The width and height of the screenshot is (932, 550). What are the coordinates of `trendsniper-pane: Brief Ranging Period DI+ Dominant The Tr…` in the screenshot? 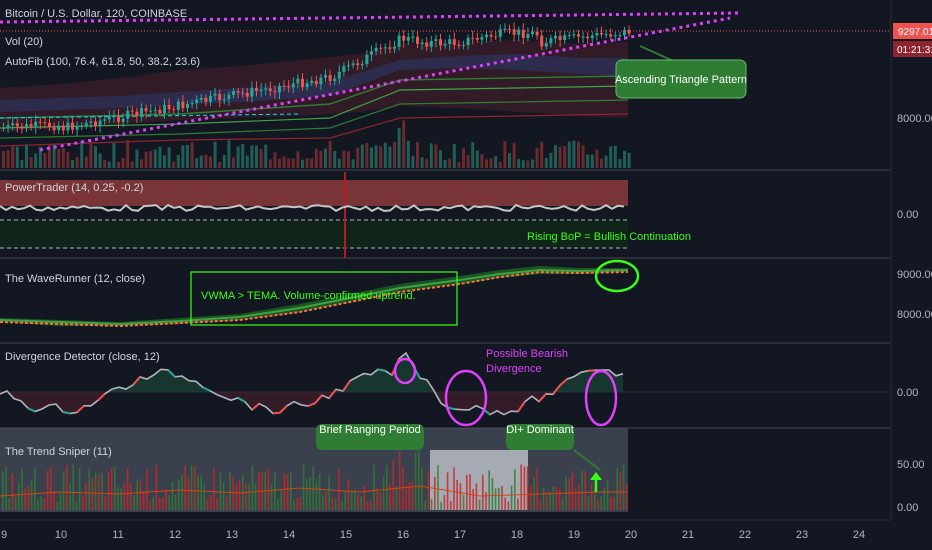 It's located at (314, 468).